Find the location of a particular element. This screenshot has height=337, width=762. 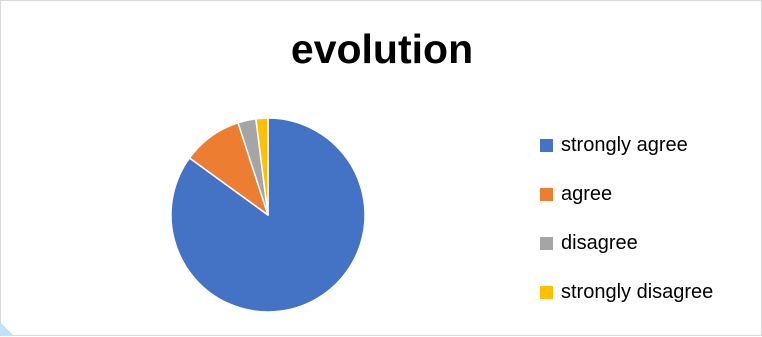

legend-label-disagree: disagree is located at coordinates (599, 243).